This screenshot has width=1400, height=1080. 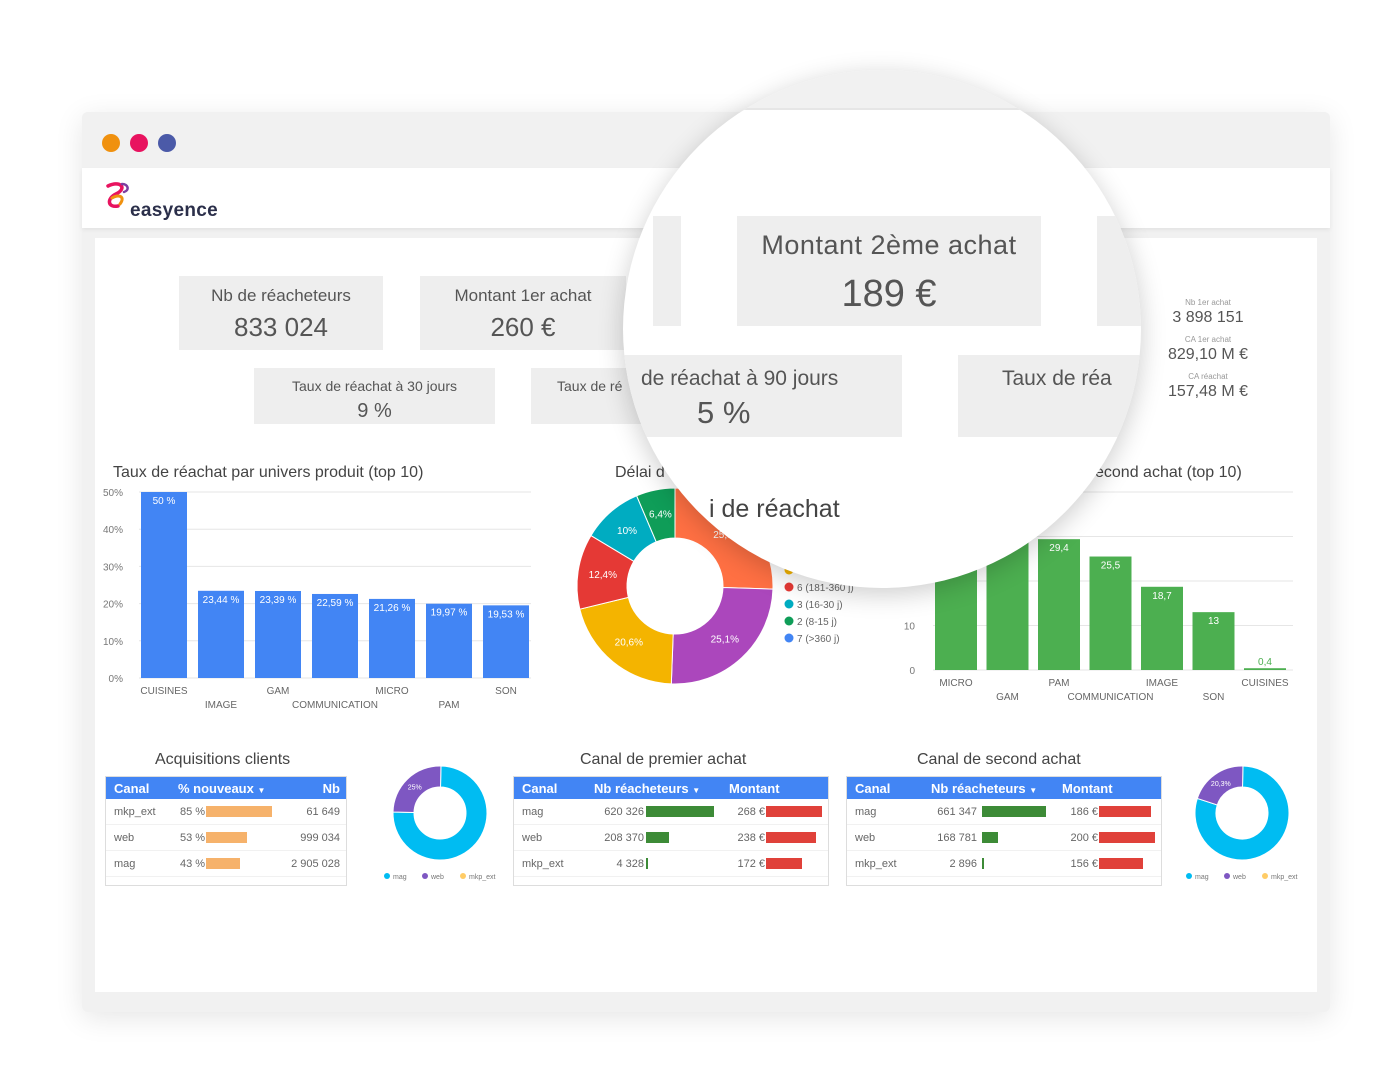 What do you see at coordinates (978, 788) in the screenshot?
I see `col-label: Nb réacheteurs` at bounding box center [978, 788].